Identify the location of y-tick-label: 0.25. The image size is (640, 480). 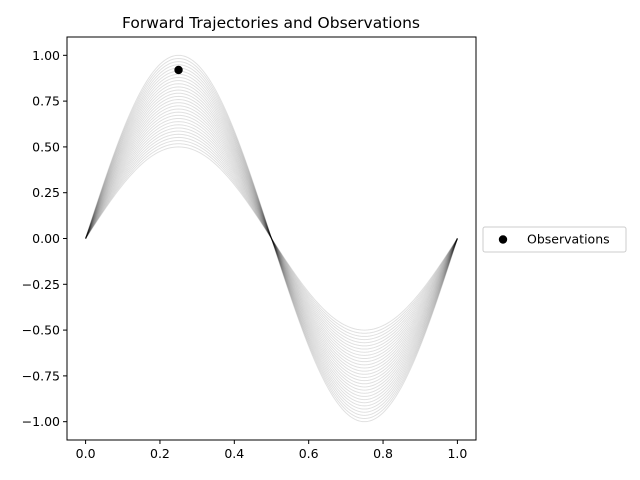
(46, 192).